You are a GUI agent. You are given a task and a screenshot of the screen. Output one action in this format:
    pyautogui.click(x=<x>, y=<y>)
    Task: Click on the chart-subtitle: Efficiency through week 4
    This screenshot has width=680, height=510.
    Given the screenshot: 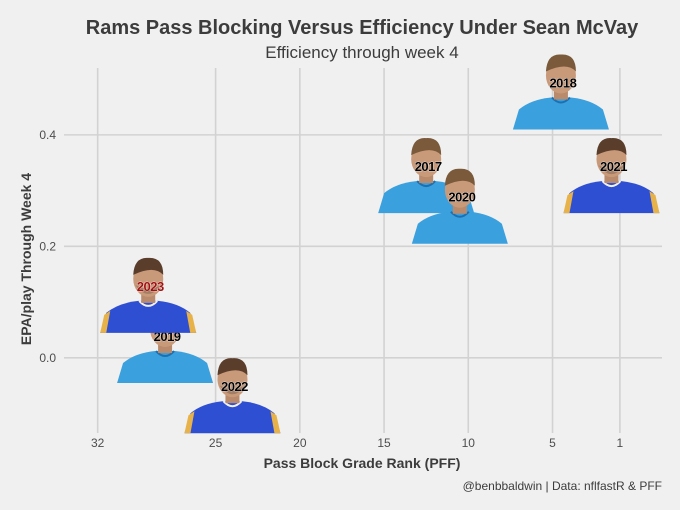 What is the action you would take?
    pyautogui.click(x=361, y=52)
    